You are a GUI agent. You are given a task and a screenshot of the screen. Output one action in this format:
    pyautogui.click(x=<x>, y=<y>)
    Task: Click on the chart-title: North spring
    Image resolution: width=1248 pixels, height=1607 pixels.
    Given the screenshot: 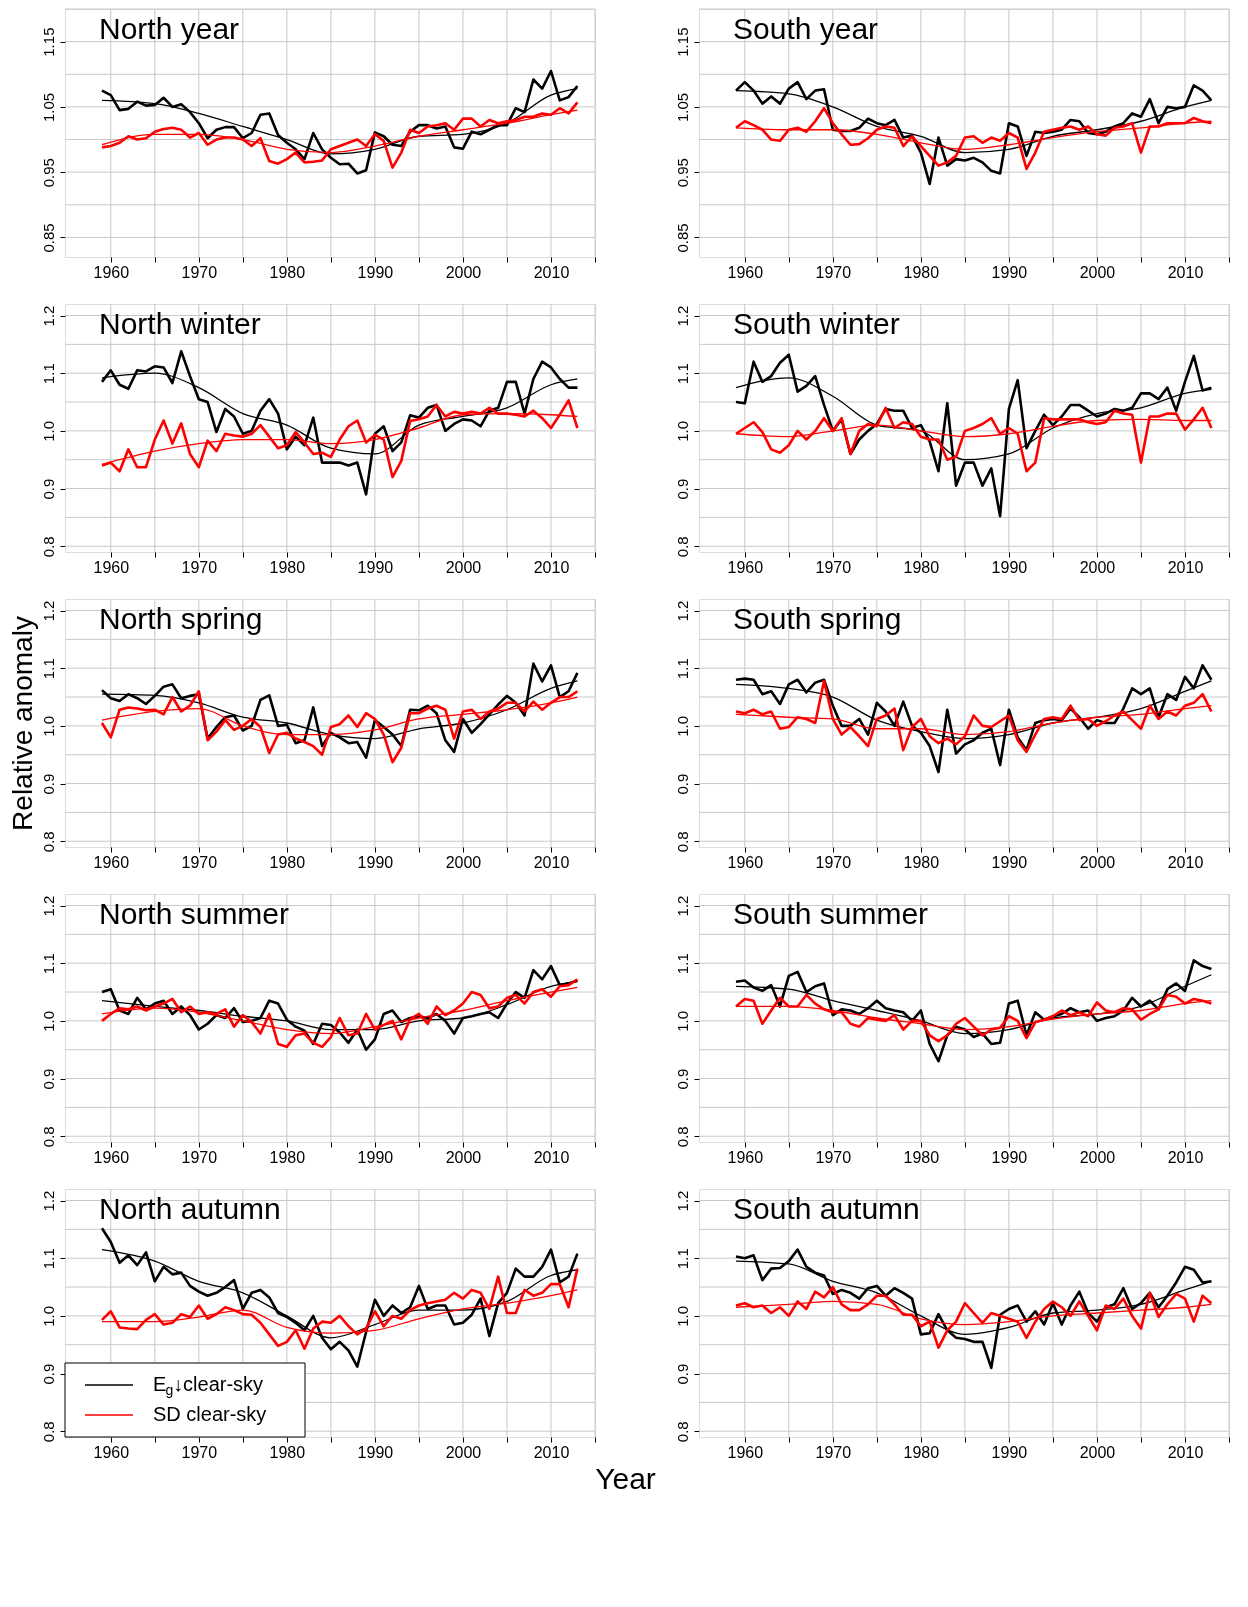 What is the action you would take?
    pyautogui.click(x=181, y=618)
    